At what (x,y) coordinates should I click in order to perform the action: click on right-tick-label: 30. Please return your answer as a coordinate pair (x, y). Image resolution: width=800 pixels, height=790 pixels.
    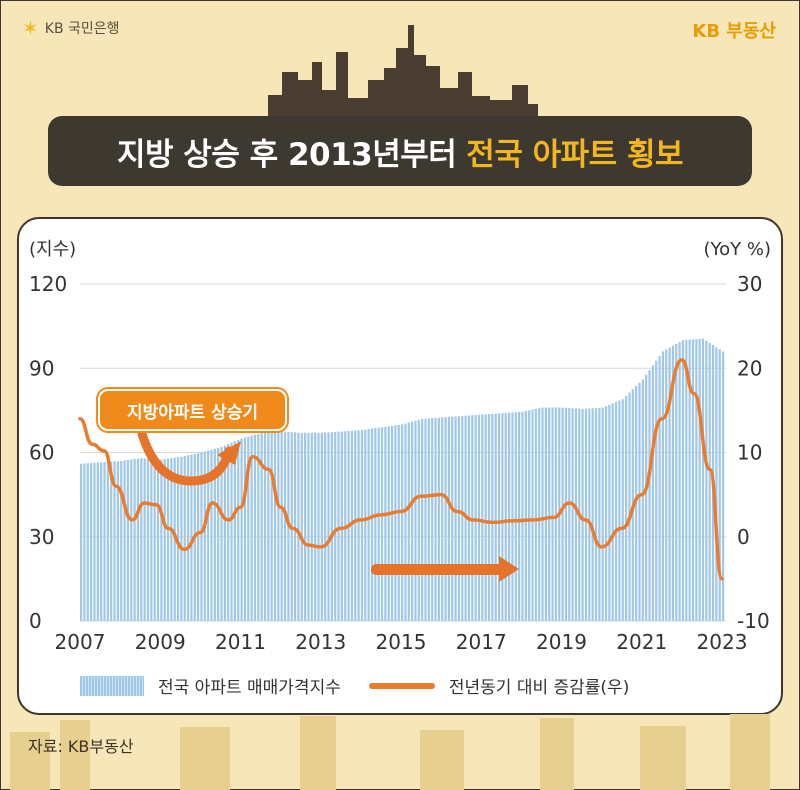
    Looking at the image, I should click on (749, 284).